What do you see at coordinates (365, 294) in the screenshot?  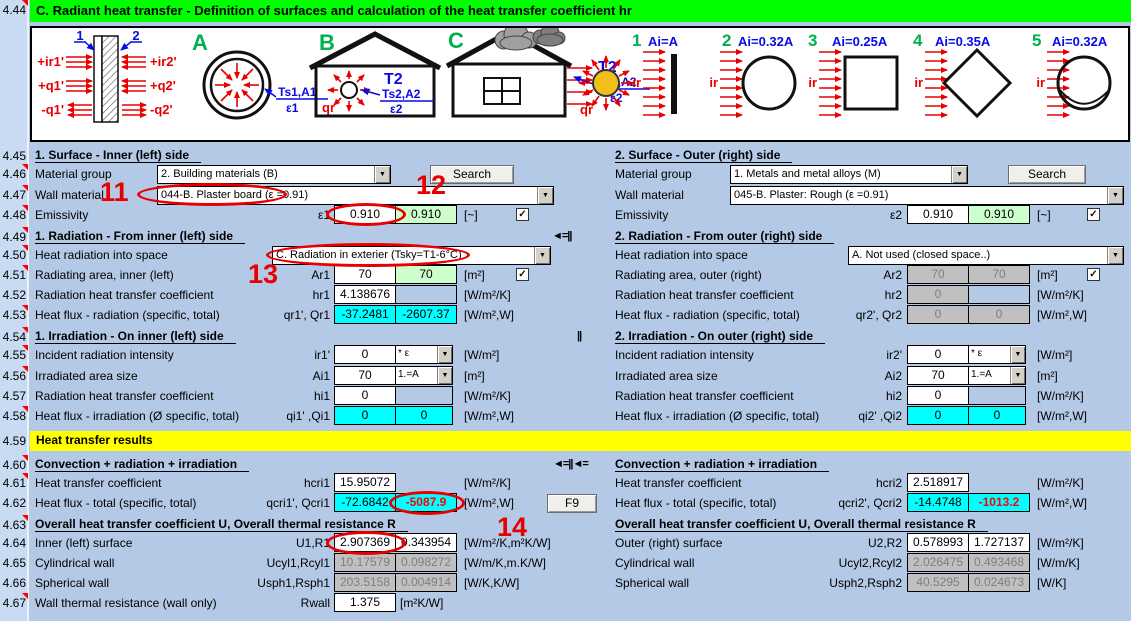 I see `hr-value-left: 4.138676` at bounding box center [365, 294].